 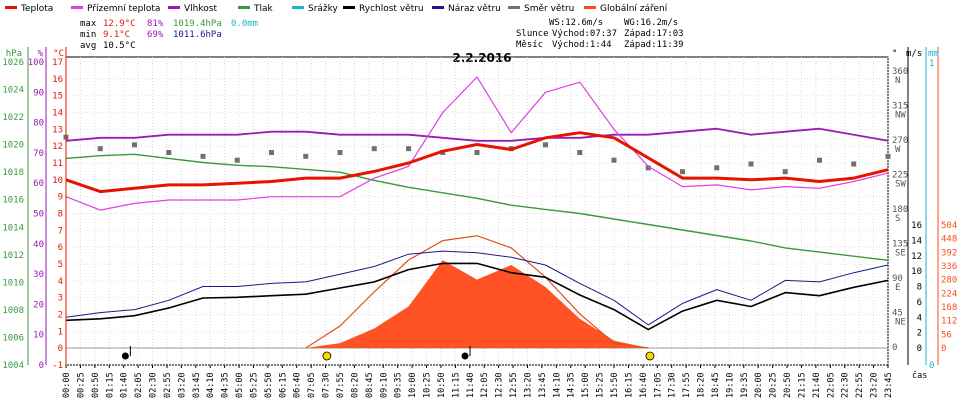 I want to click on x-tick-label: 10:50, so click(x=442, y=385).